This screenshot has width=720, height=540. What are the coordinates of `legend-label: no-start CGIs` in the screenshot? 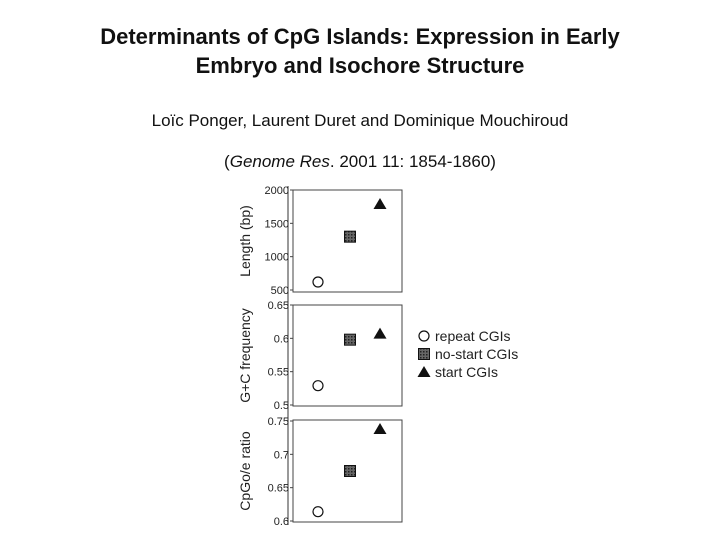 It's located at (476, 354).